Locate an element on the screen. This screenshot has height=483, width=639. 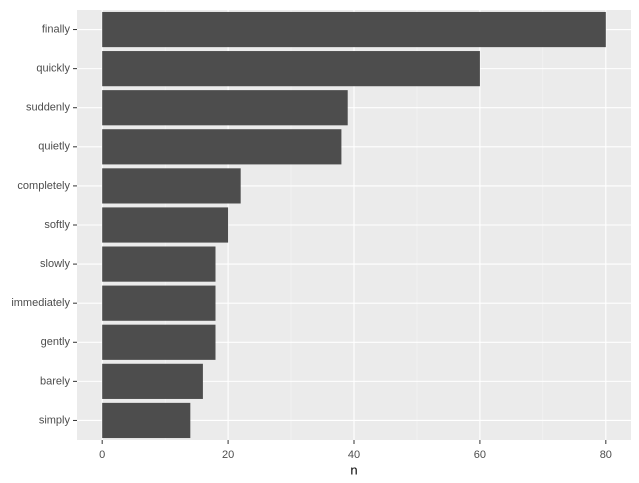
y-tick-label: quietly is located at coordinates (54, 147).